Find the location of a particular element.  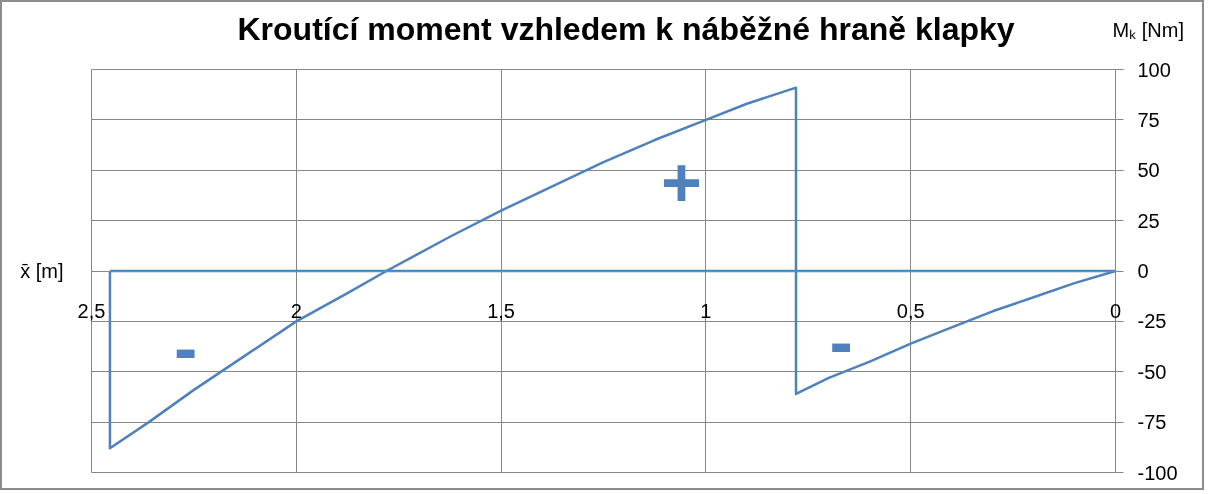

x-tick-label: 1 is located at coordinates (706, 311).